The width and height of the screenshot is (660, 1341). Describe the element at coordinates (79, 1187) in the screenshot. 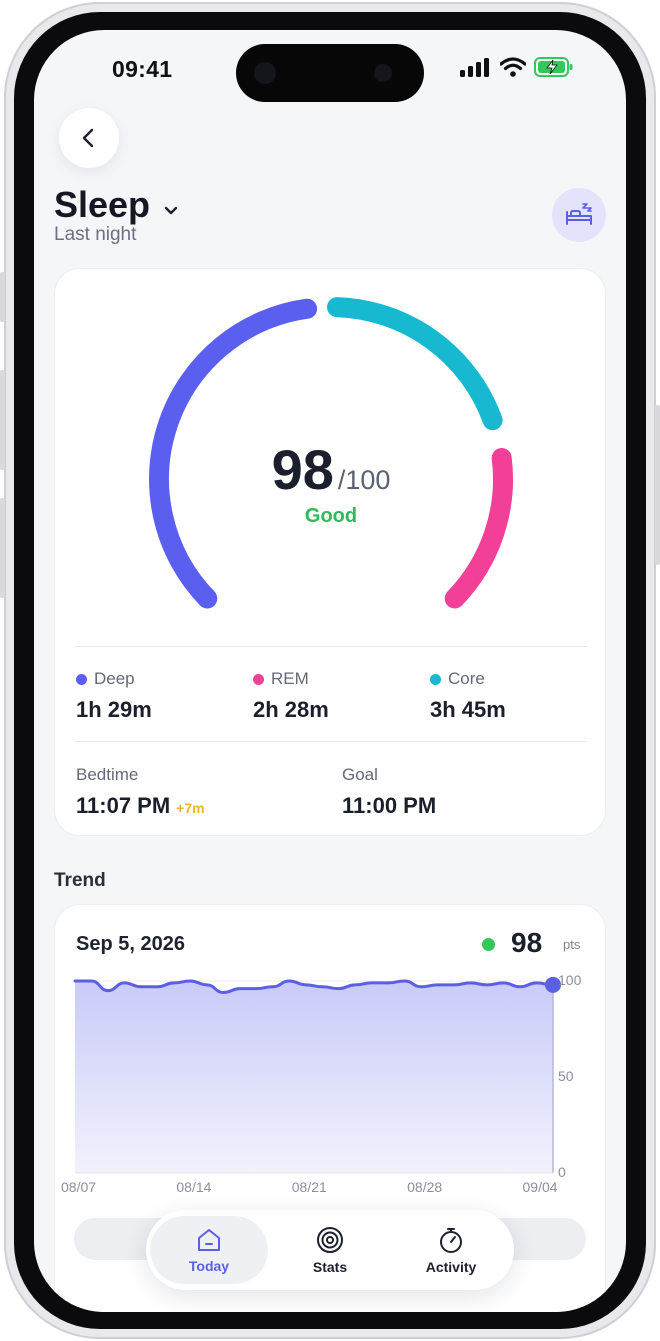

I see `x-tick-label: 08/07` at that location.